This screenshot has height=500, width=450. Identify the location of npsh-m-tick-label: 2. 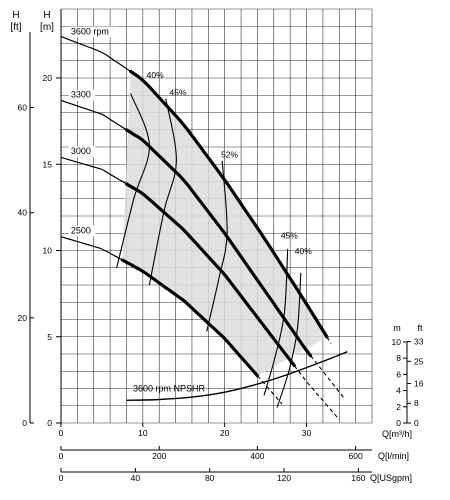
(398, 407).